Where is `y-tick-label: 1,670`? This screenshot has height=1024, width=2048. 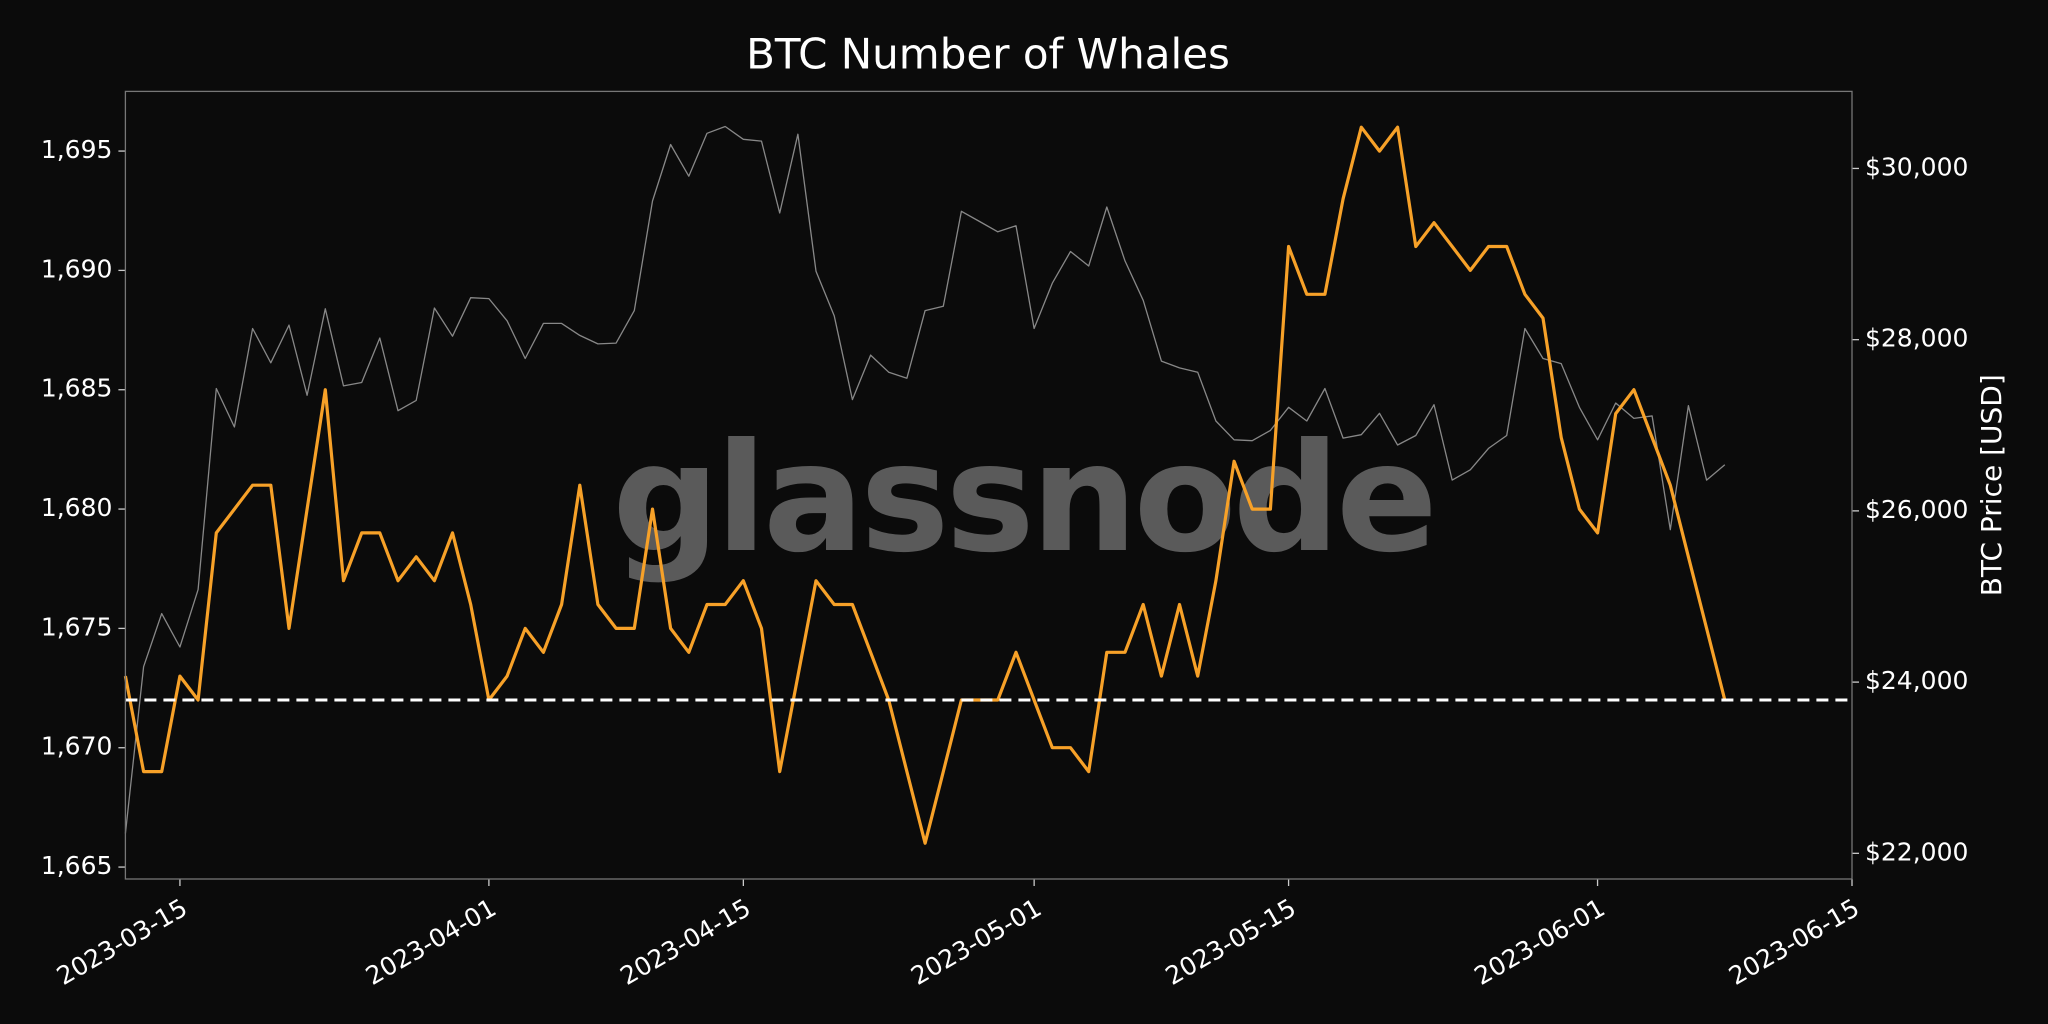
y-tick-label: 1,670 is located at coordinates (77, 746).